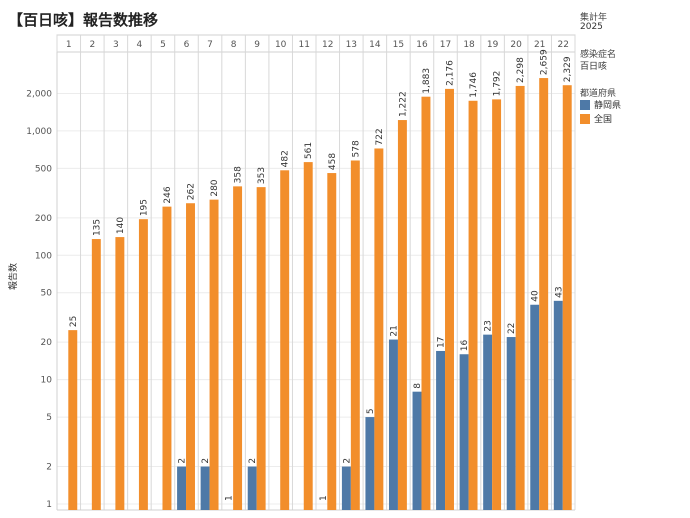  I want to click on y-tick-label: 1, so click(49, 505).